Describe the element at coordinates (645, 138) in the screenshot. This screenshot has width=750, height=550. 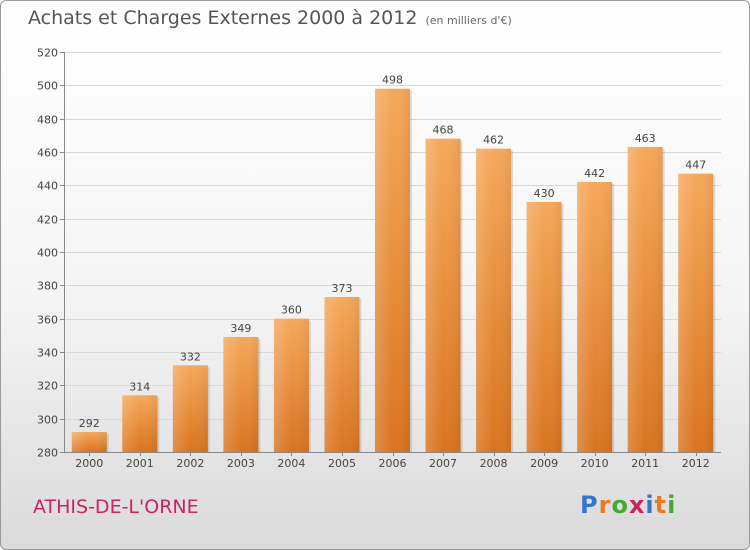
I see `data-label: 463` at that location.